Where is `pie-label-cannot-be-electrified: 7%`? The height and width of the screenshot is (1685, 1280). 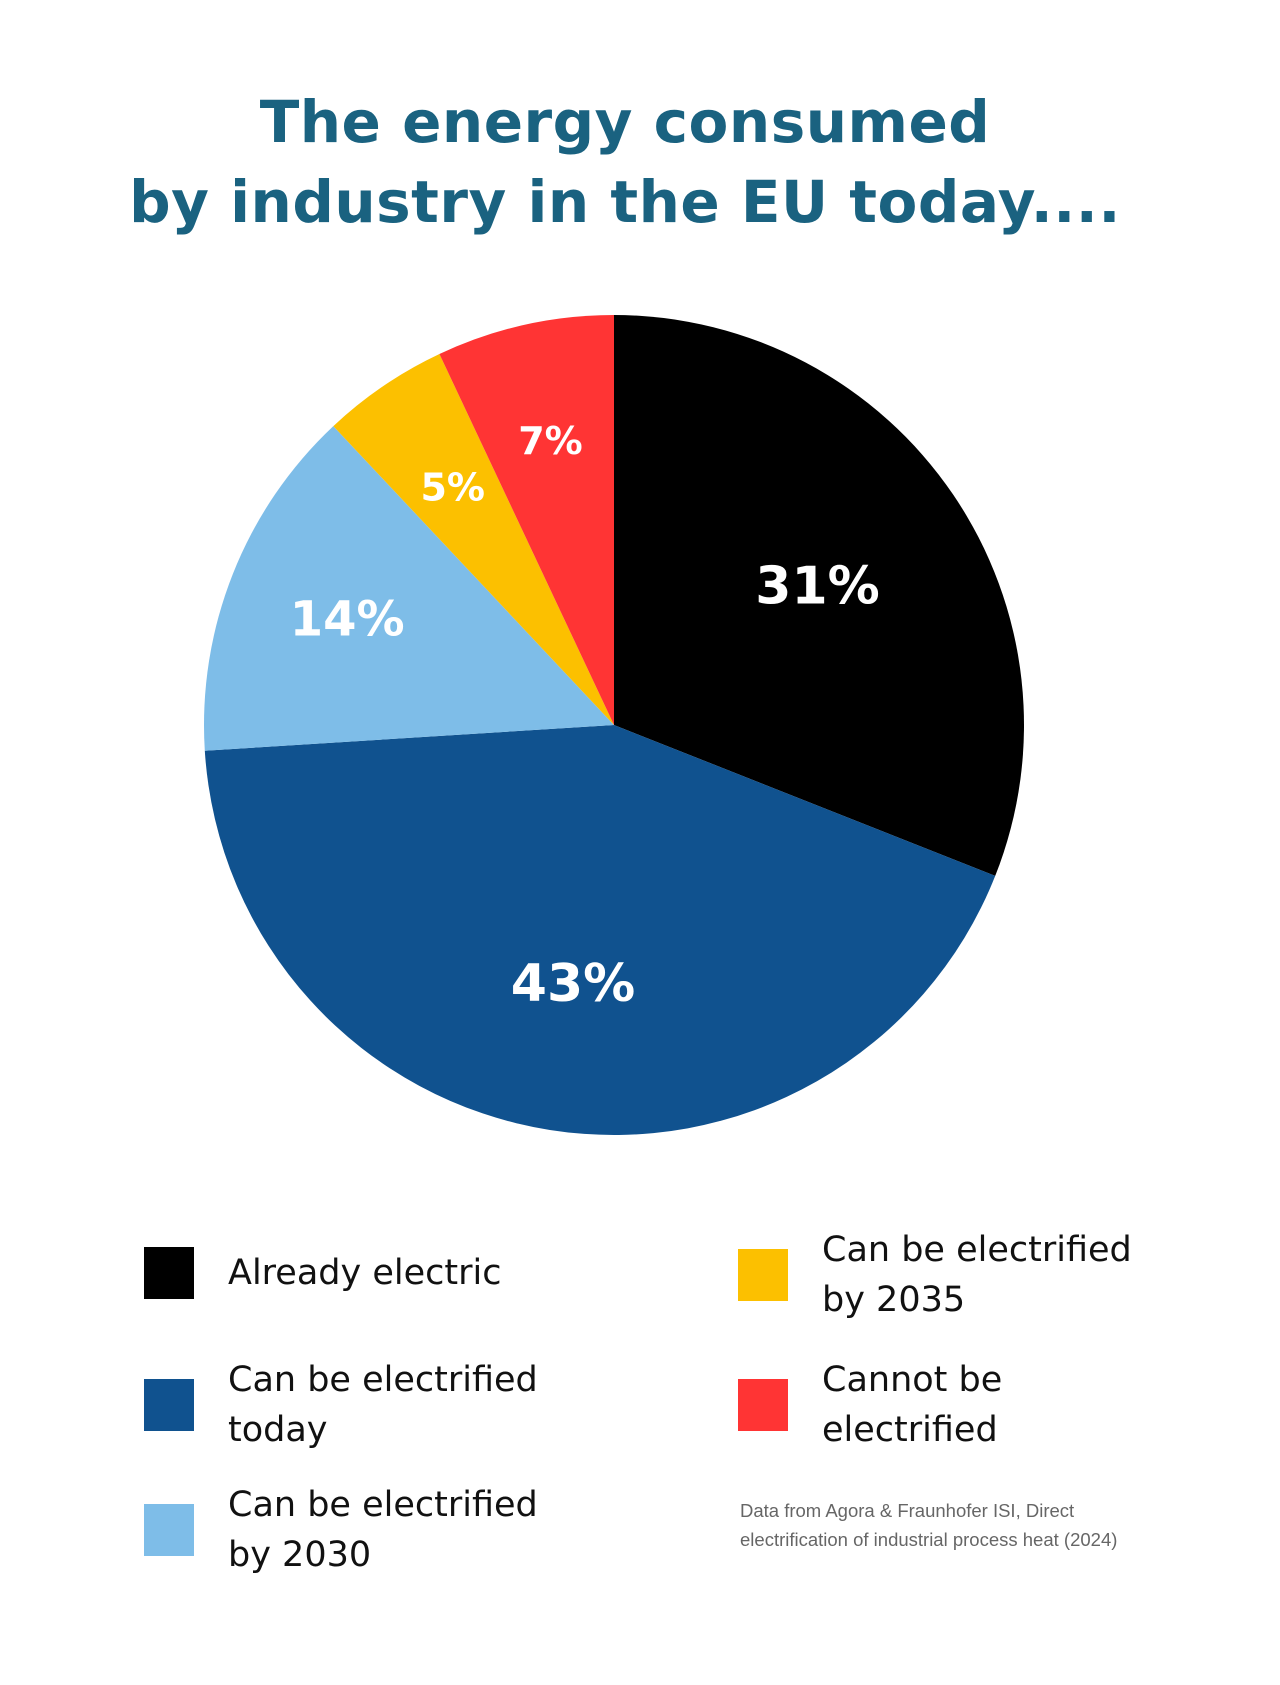 pie-label-cannot-be-electrified: 7% is located at coordinates (550, 441).